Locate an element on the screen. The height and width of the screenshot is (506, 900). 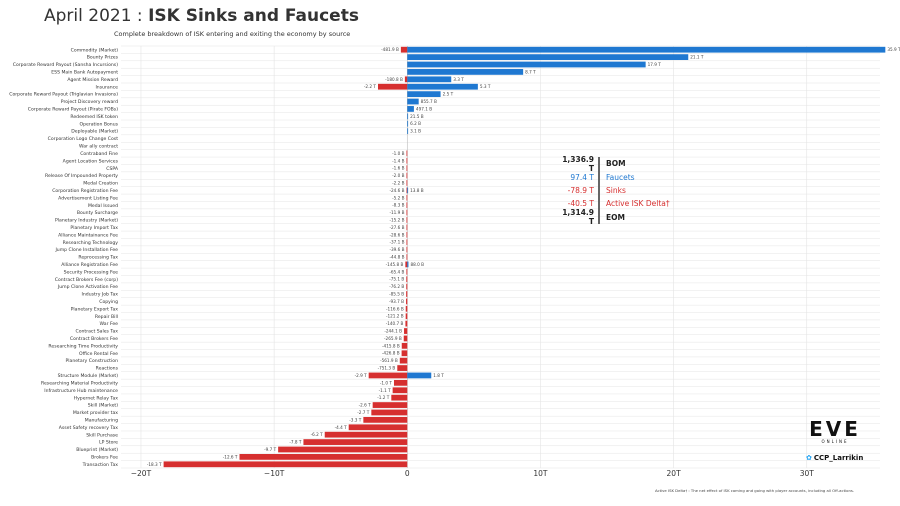
sink-value-label: -12.6 T is located at coordinates (230, 456).